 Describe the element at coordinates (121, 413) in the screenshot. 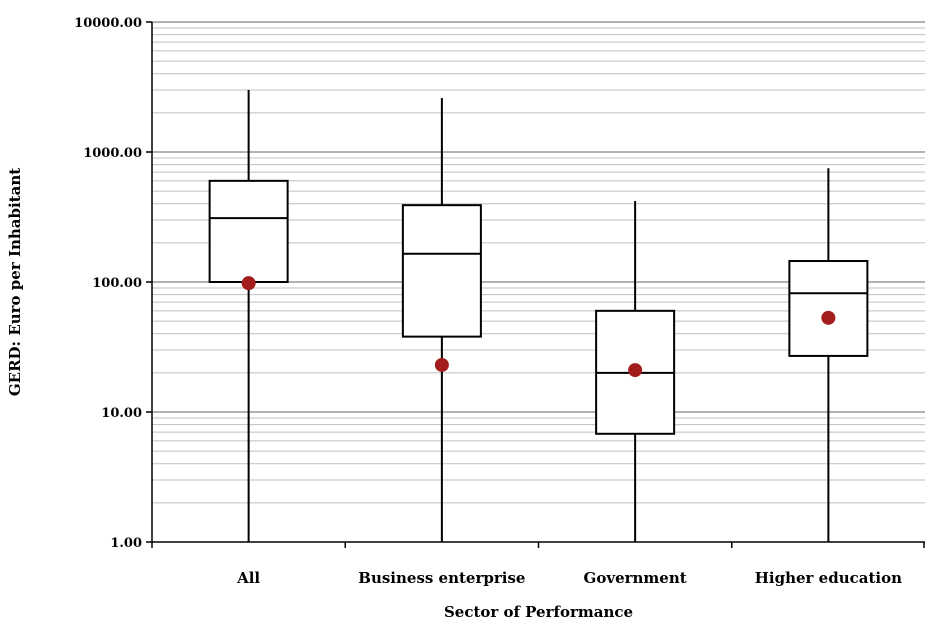

I see `y-tick-label: 10.00` at that location.